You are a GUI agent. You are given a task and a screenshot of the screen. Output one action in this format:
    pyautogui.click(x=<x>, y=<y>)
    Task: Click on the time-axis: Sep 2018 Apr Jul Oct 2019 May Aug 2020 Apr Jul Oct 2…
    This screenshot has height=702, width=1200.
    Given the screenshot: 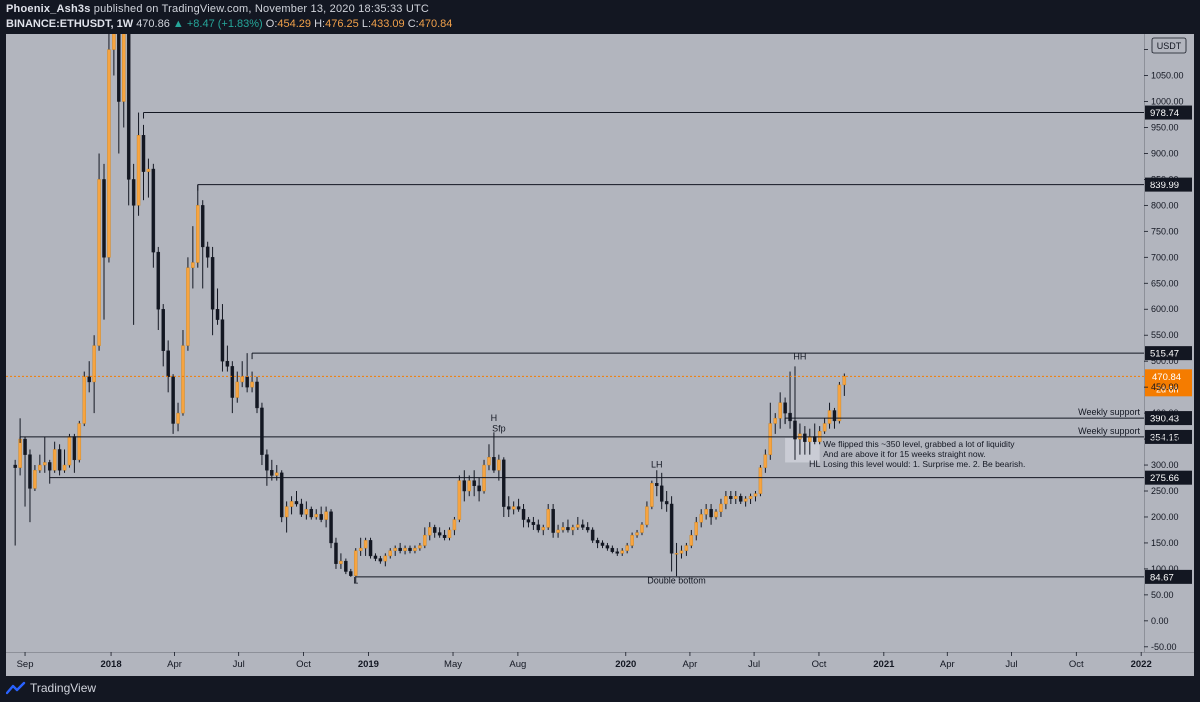 What is the action you would take?
    pyautogui.click(x=584, y=661)
    